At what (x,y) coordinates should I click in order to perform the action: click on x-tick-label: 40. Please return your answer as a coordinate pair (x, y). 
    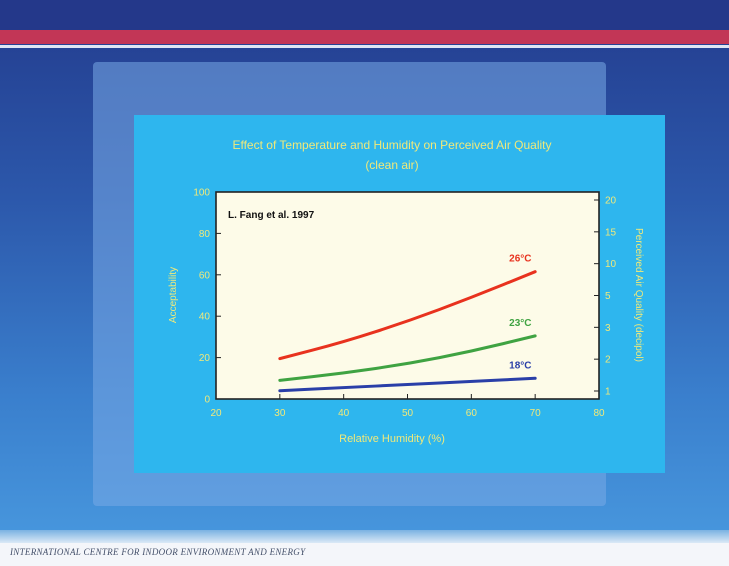
    Looking at the image, I should click on (344, 413).